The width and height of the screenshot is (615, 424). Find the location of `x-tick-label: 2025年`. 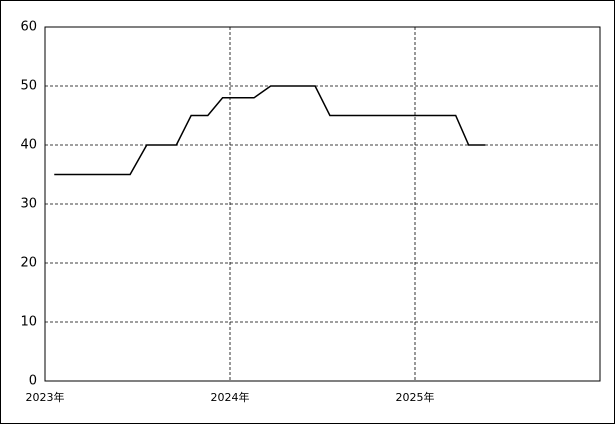

x-tick-label: 2025年 is located at coordinates (415, 397).